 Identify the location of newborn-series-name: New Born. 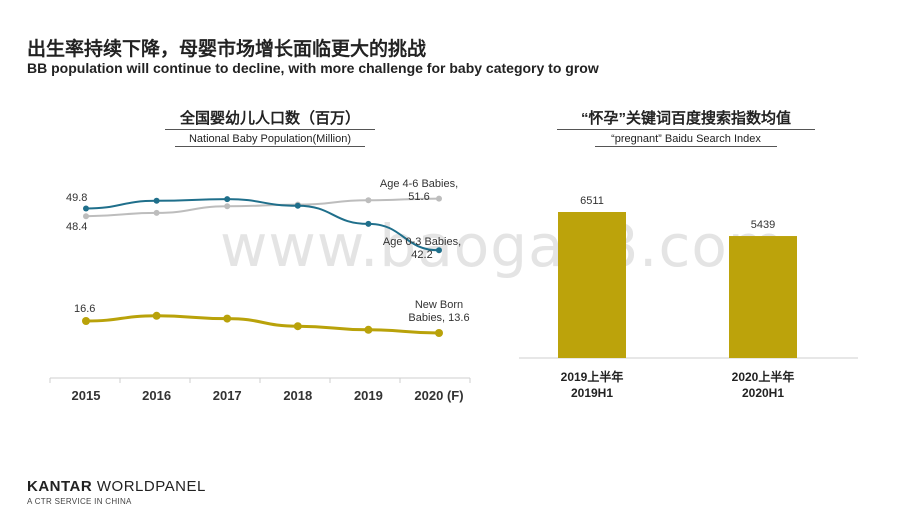
(439, 305).